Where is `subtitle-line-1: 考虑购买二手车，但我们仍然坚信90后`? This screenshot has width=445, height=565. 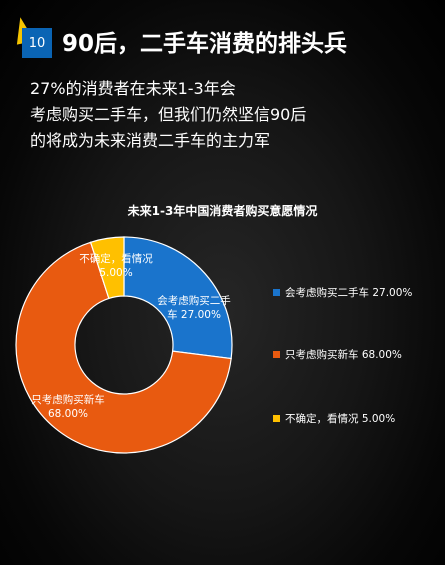
subtitle-line-1: 考虑购买二手车，但我们仍然坚信90后 is located at coordinates (168, 114).